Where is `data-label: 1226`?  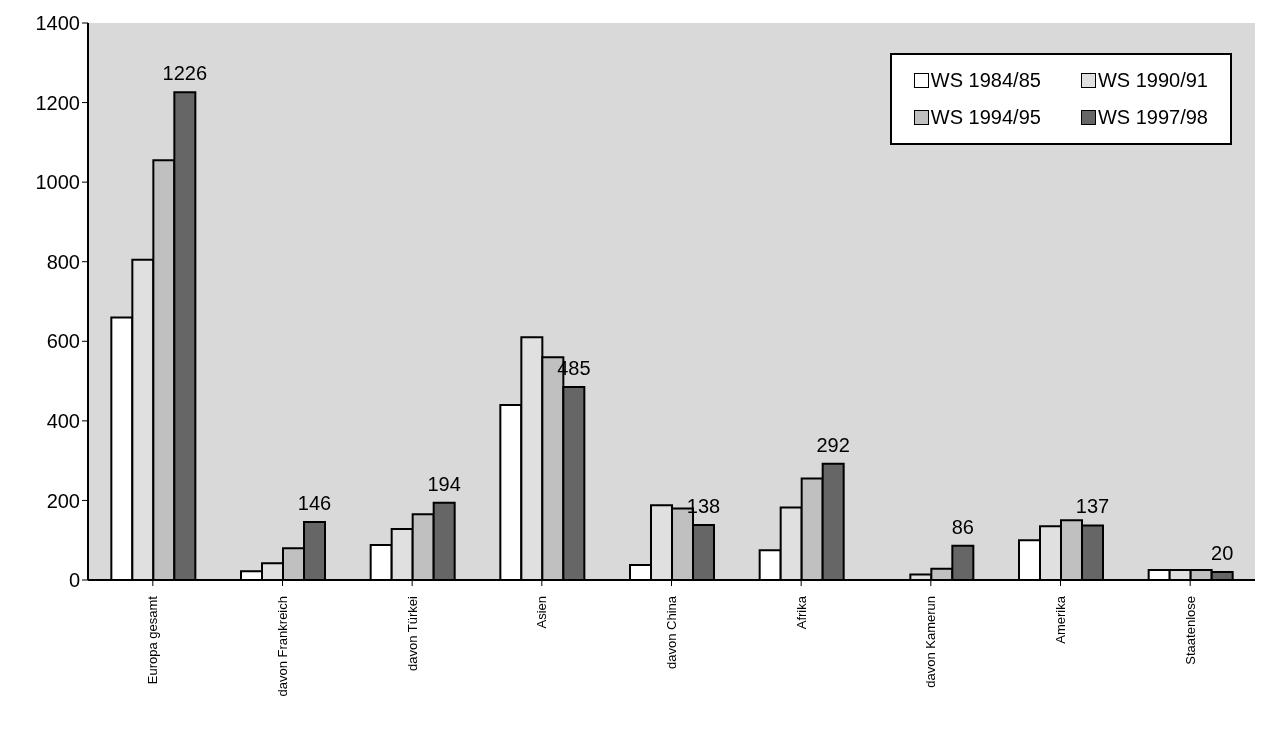
data-label: 1226 is located at coordinates (185, 73).